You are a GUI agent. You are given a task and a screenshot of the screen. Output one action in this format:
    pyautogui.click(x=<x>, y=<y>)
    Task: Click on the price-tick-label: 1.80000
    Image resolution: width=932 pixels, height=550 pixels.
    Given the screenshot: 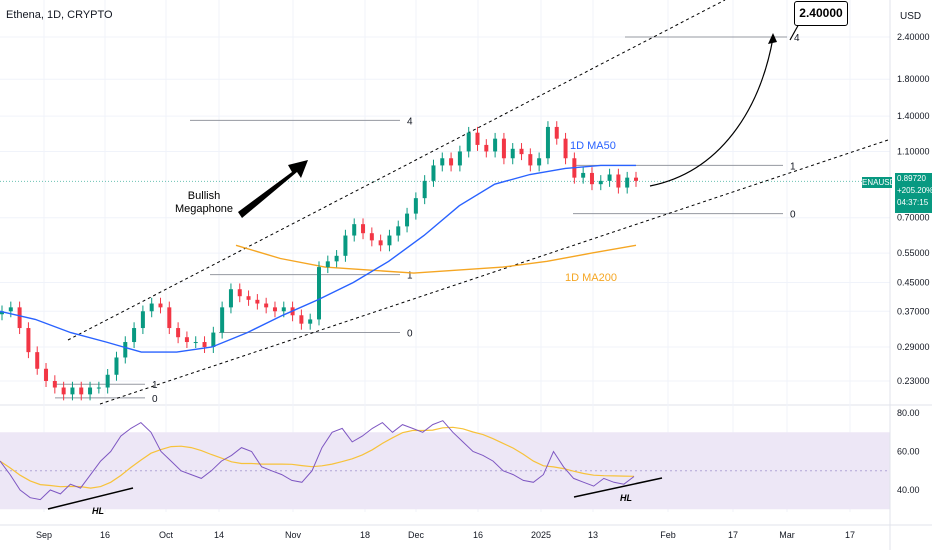 What is the action you would take?
    pyautogui.click(x=913, y=79)
    